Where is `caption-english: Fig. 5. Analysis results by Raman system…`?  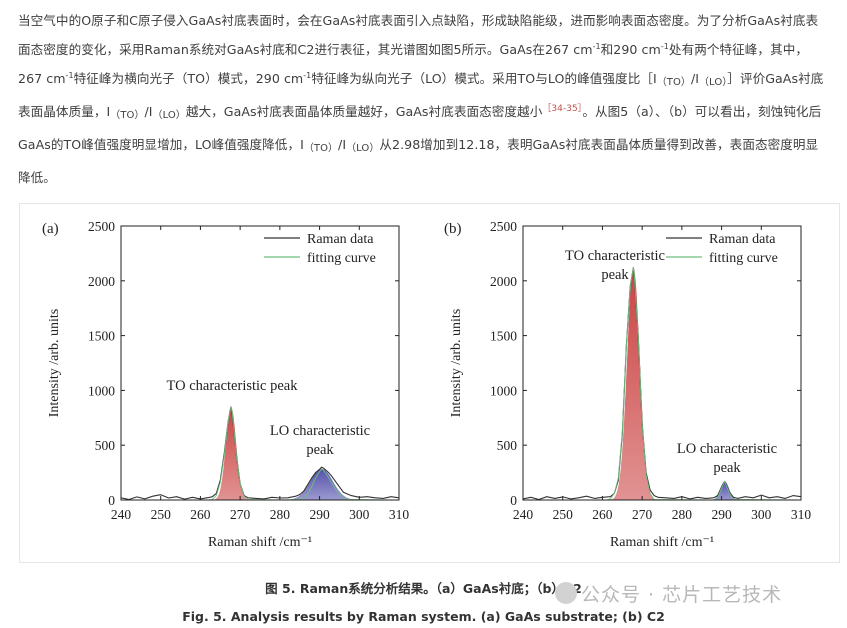
caption-english: Fig. 5. Analysis results by Raman system… is located at coordinates (423, 616).